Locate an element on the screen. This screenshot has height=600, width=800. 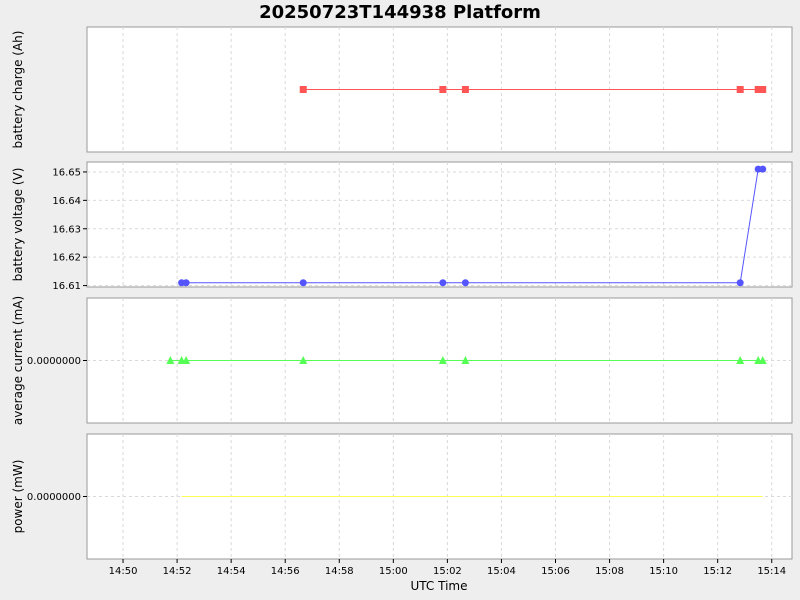
y-tick-label: 16.63 is located at coordinates (66, 229).